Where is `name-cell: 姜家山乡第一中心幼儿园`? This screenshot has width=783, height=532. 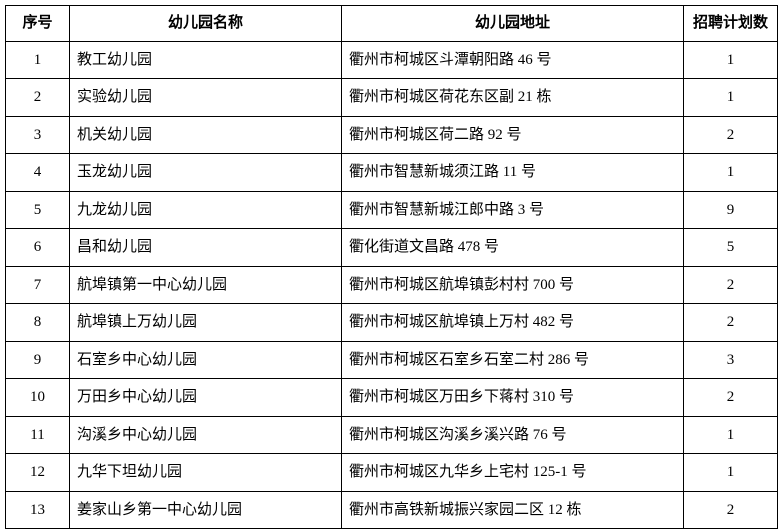 name-cell: 姜家山乡第一中心幼儿园 is located at coordinates (205, 509).